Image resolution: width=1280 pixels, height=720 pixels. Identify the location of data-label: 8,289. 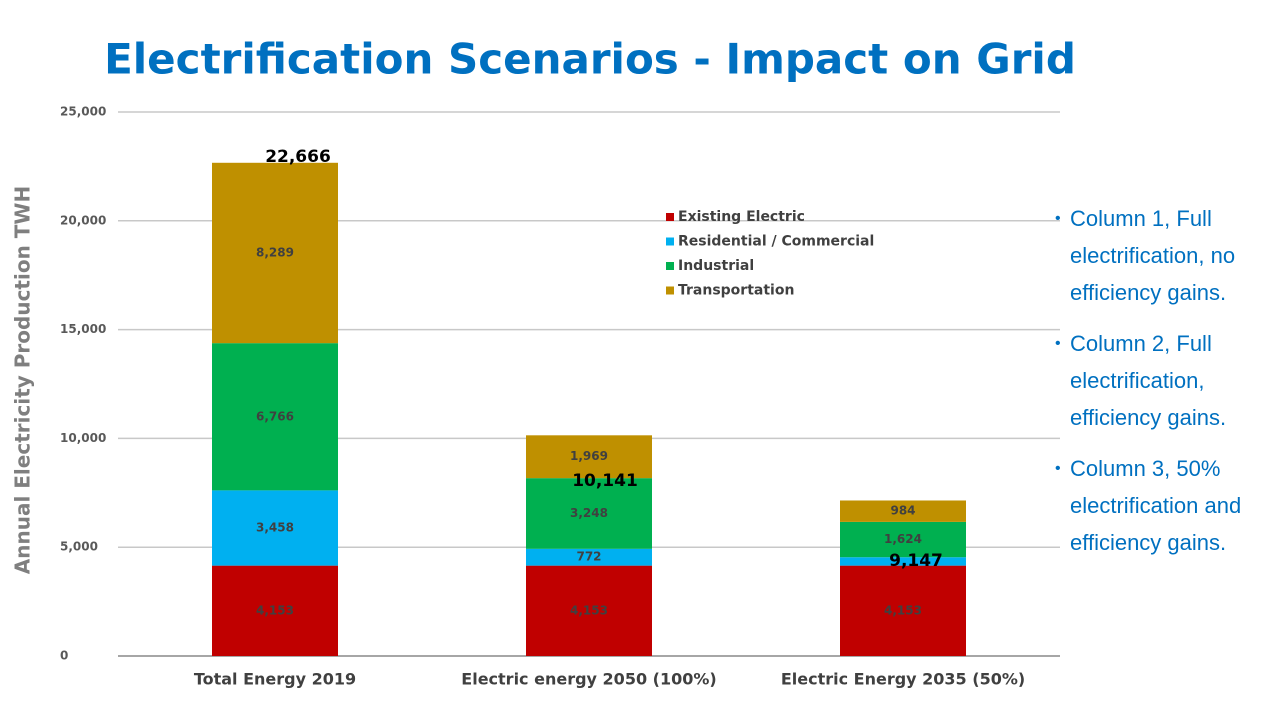
(275, 252).